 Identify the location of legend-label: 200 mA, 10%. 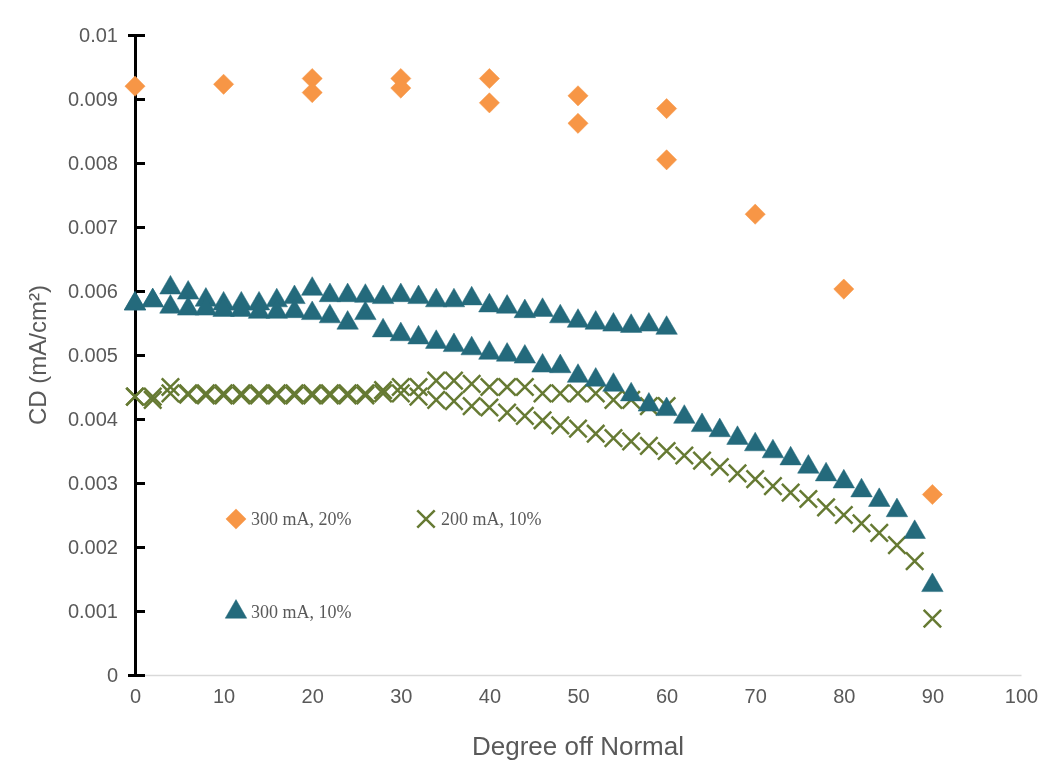
(491, 519).